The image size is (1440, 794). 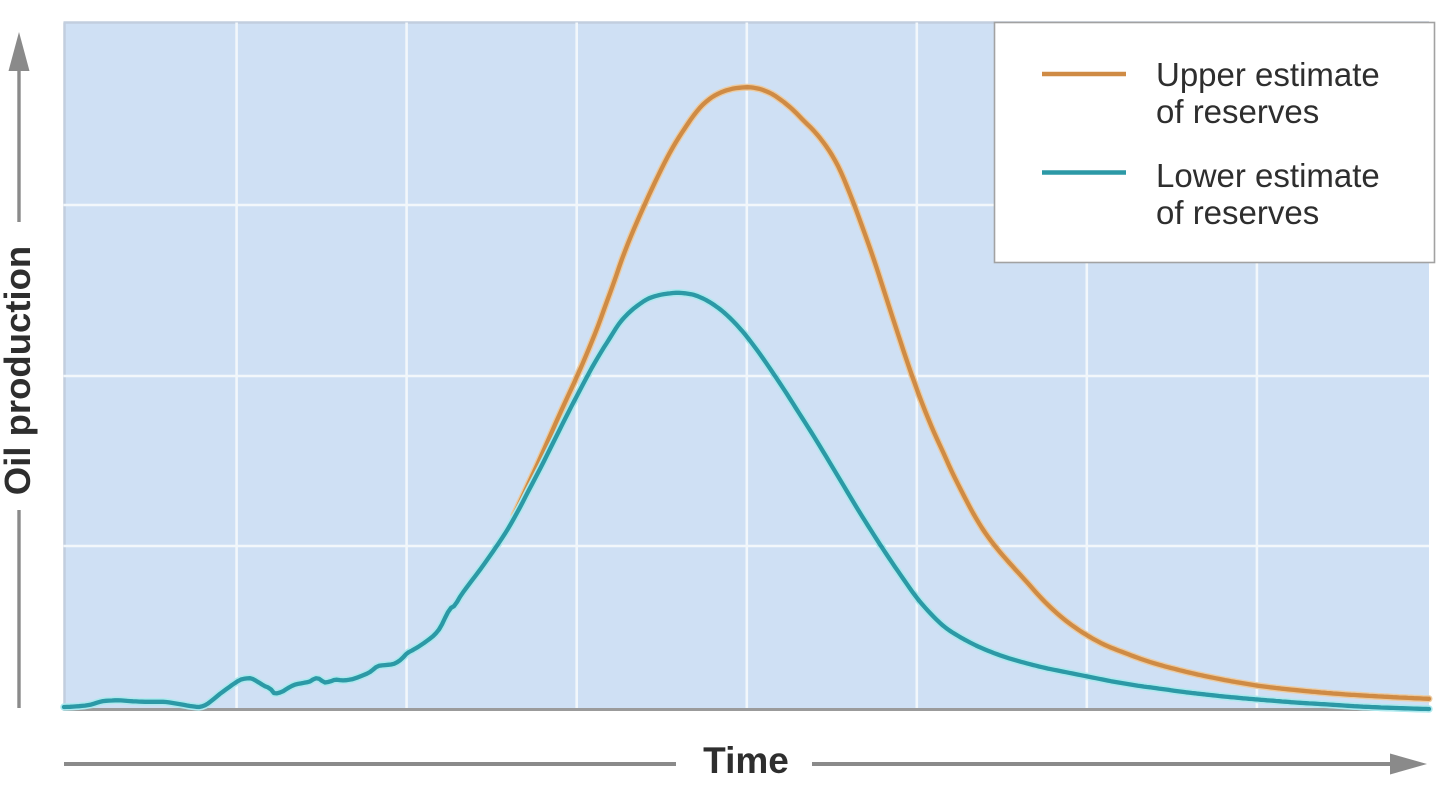 What do you see at coordinates (1268, 74) in the screenshot?
I see `svg-text: Upper estimate` at bounding box center [1268, 74].